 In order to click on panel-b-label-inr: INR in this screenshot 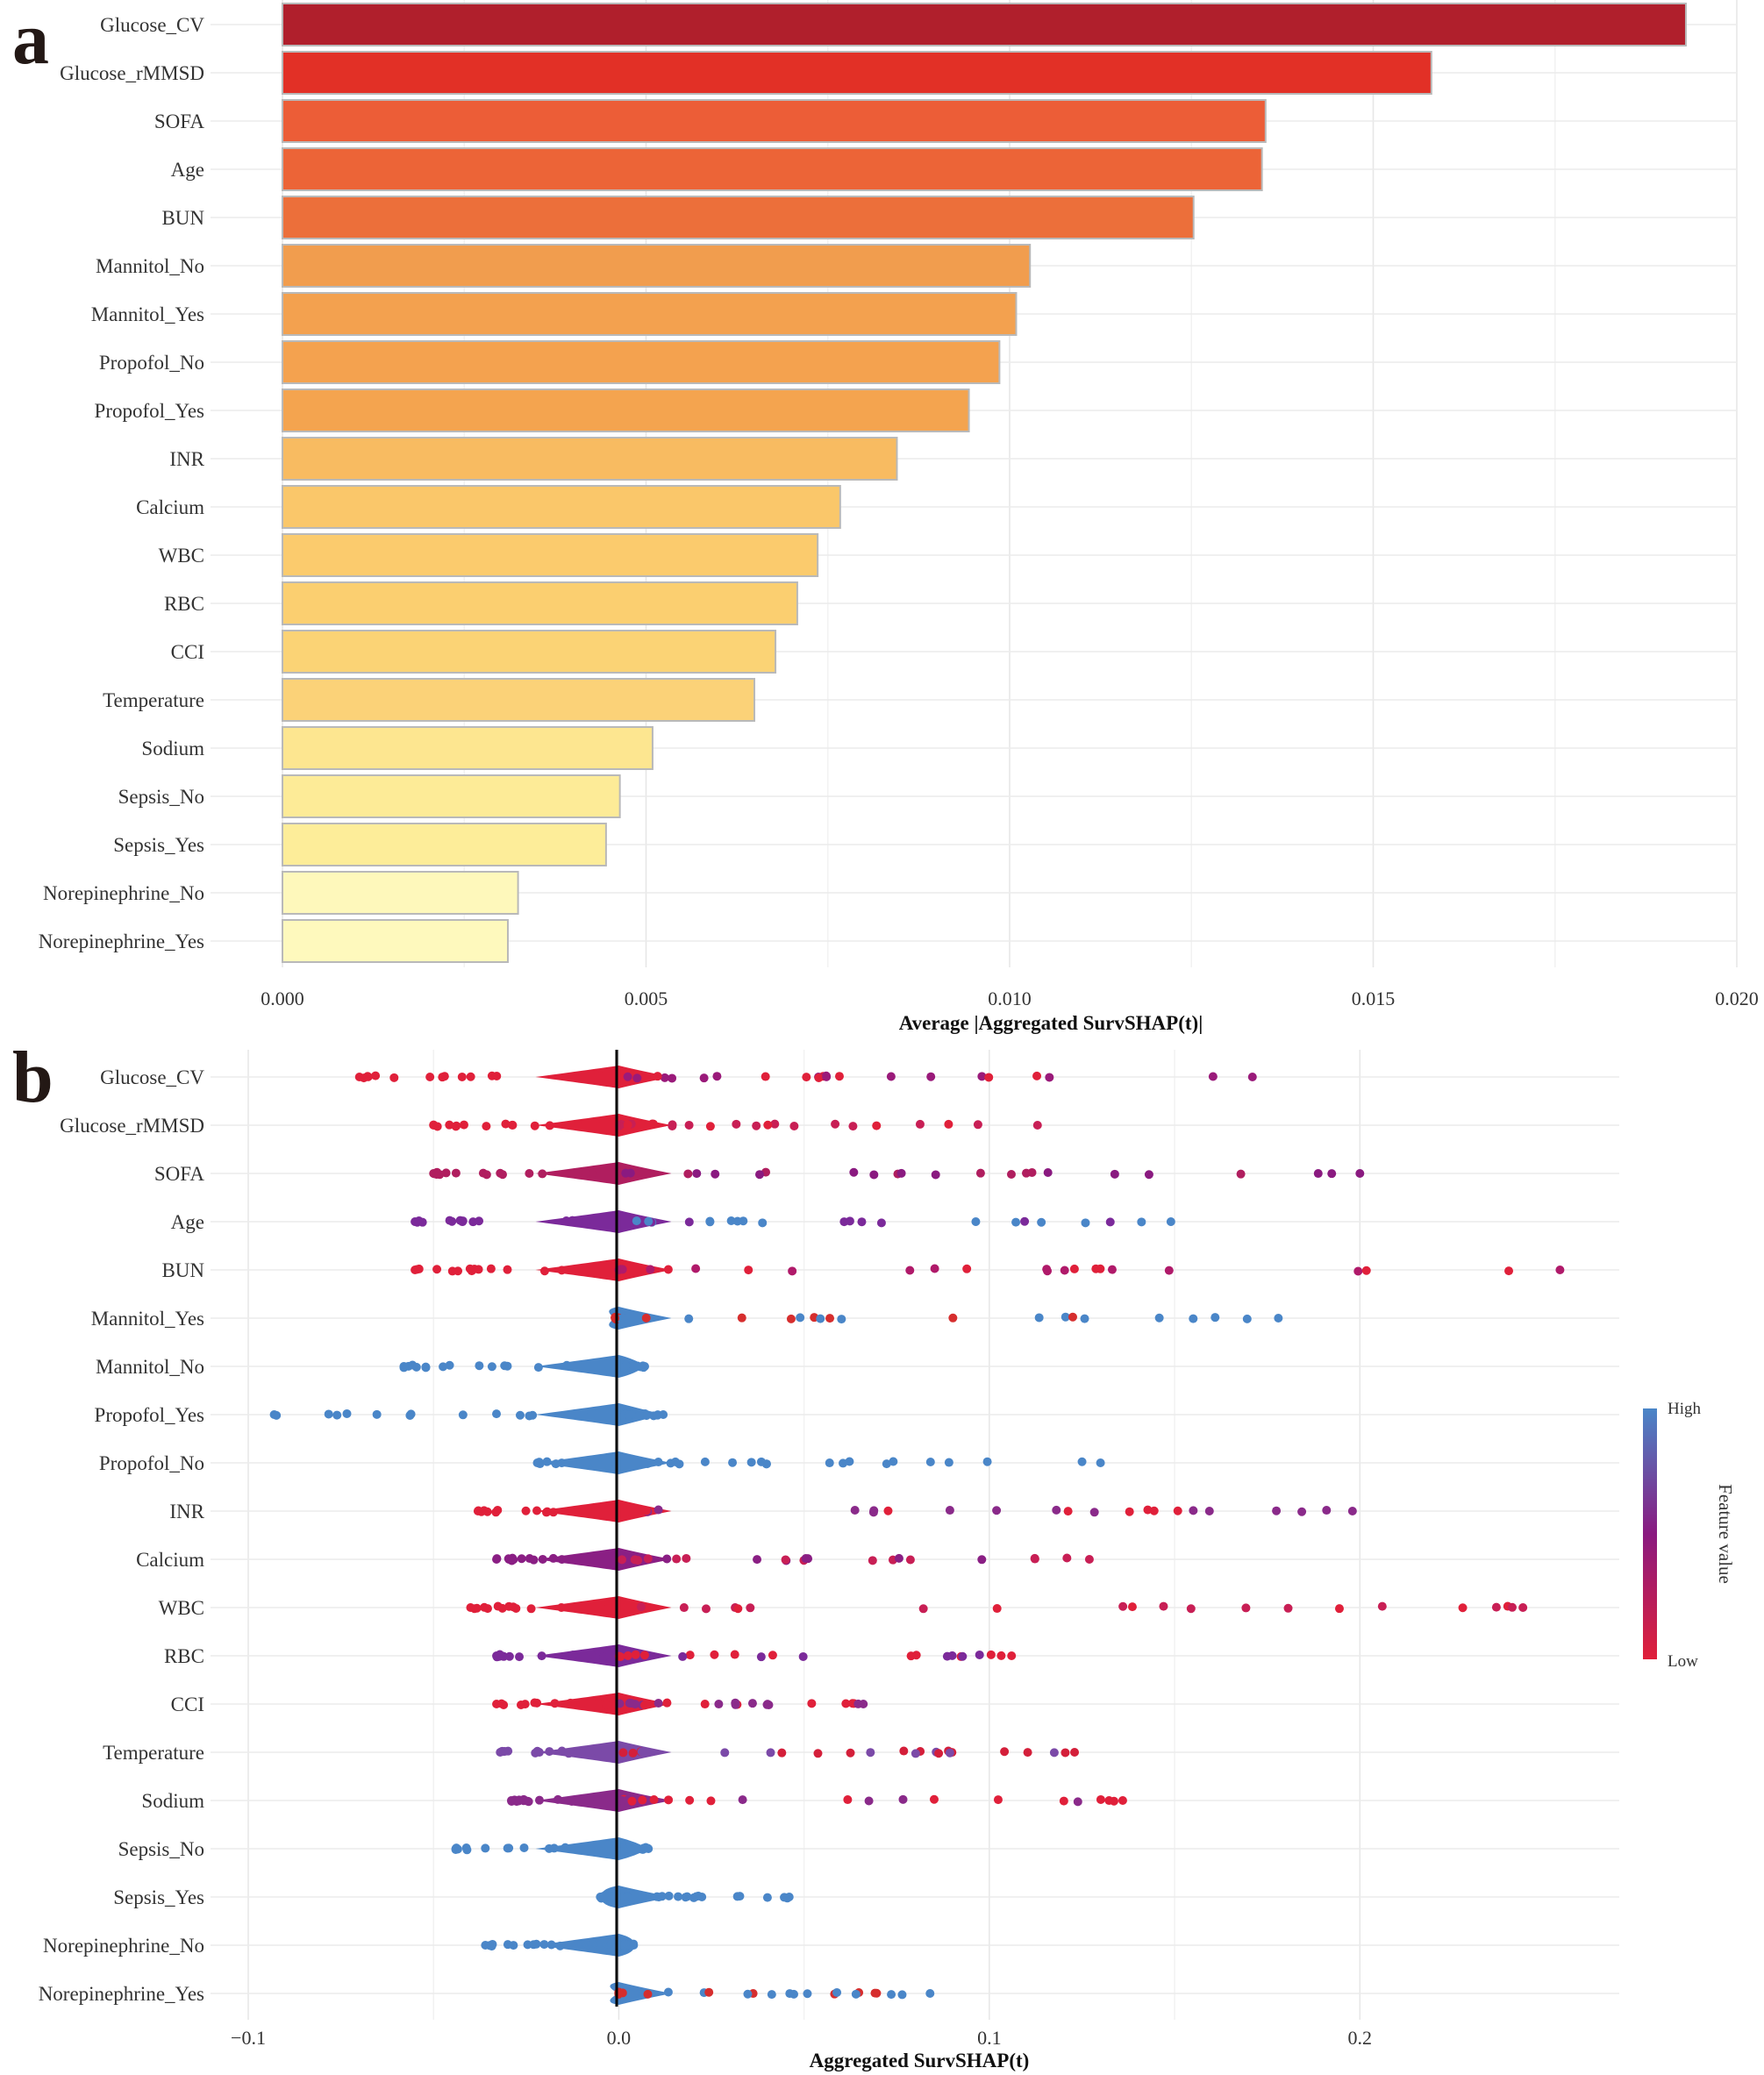, I will do `click(186, 1511)`.